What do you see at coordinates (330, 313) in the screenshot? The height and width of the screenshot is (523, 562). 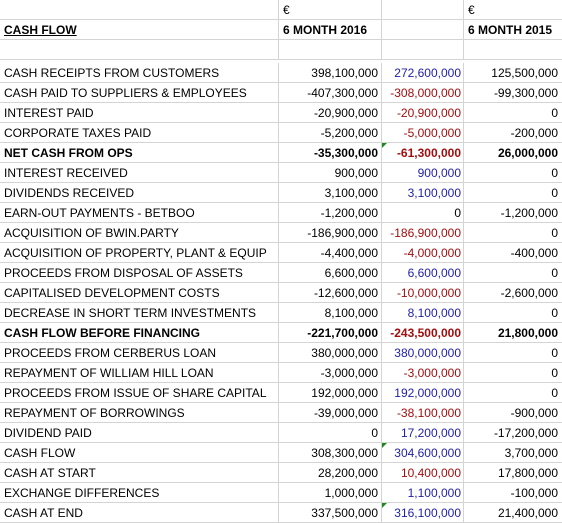 I see `value-2016: 8,100,000` at bounding box center [330, 313].